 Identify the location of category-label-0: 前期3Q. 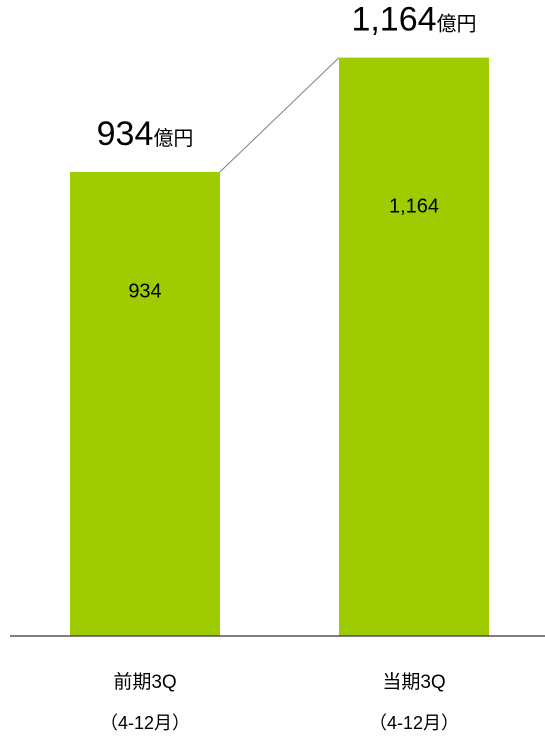
(144, 682).